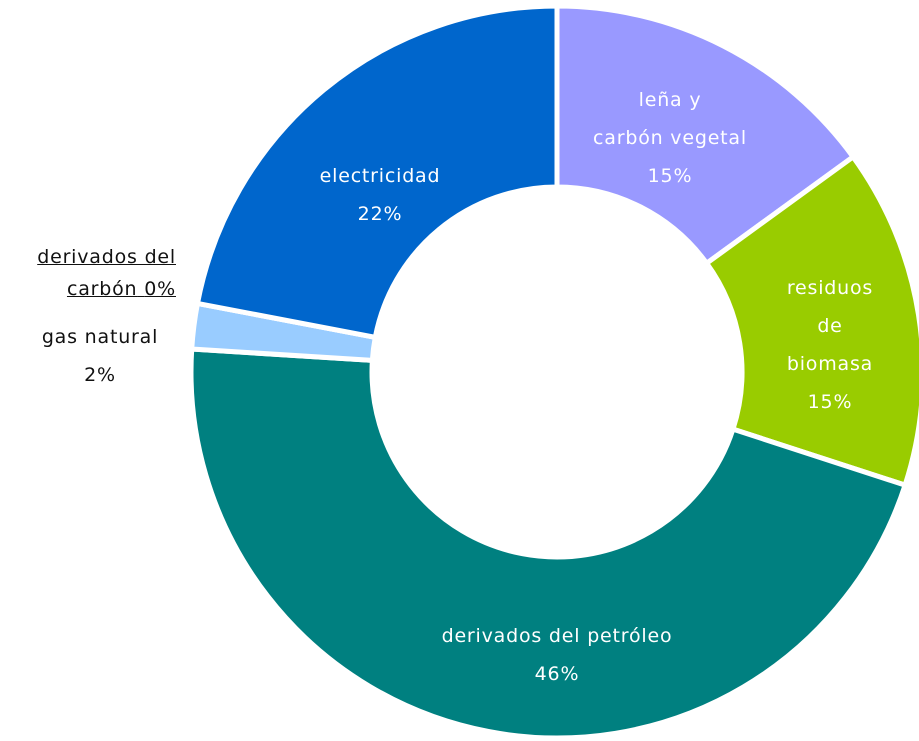 The image size is (919, 741). What do you see at coordinates (380, 214) in the screenshot?
I see `value-label: 22%` at bounding box center [380, 214].